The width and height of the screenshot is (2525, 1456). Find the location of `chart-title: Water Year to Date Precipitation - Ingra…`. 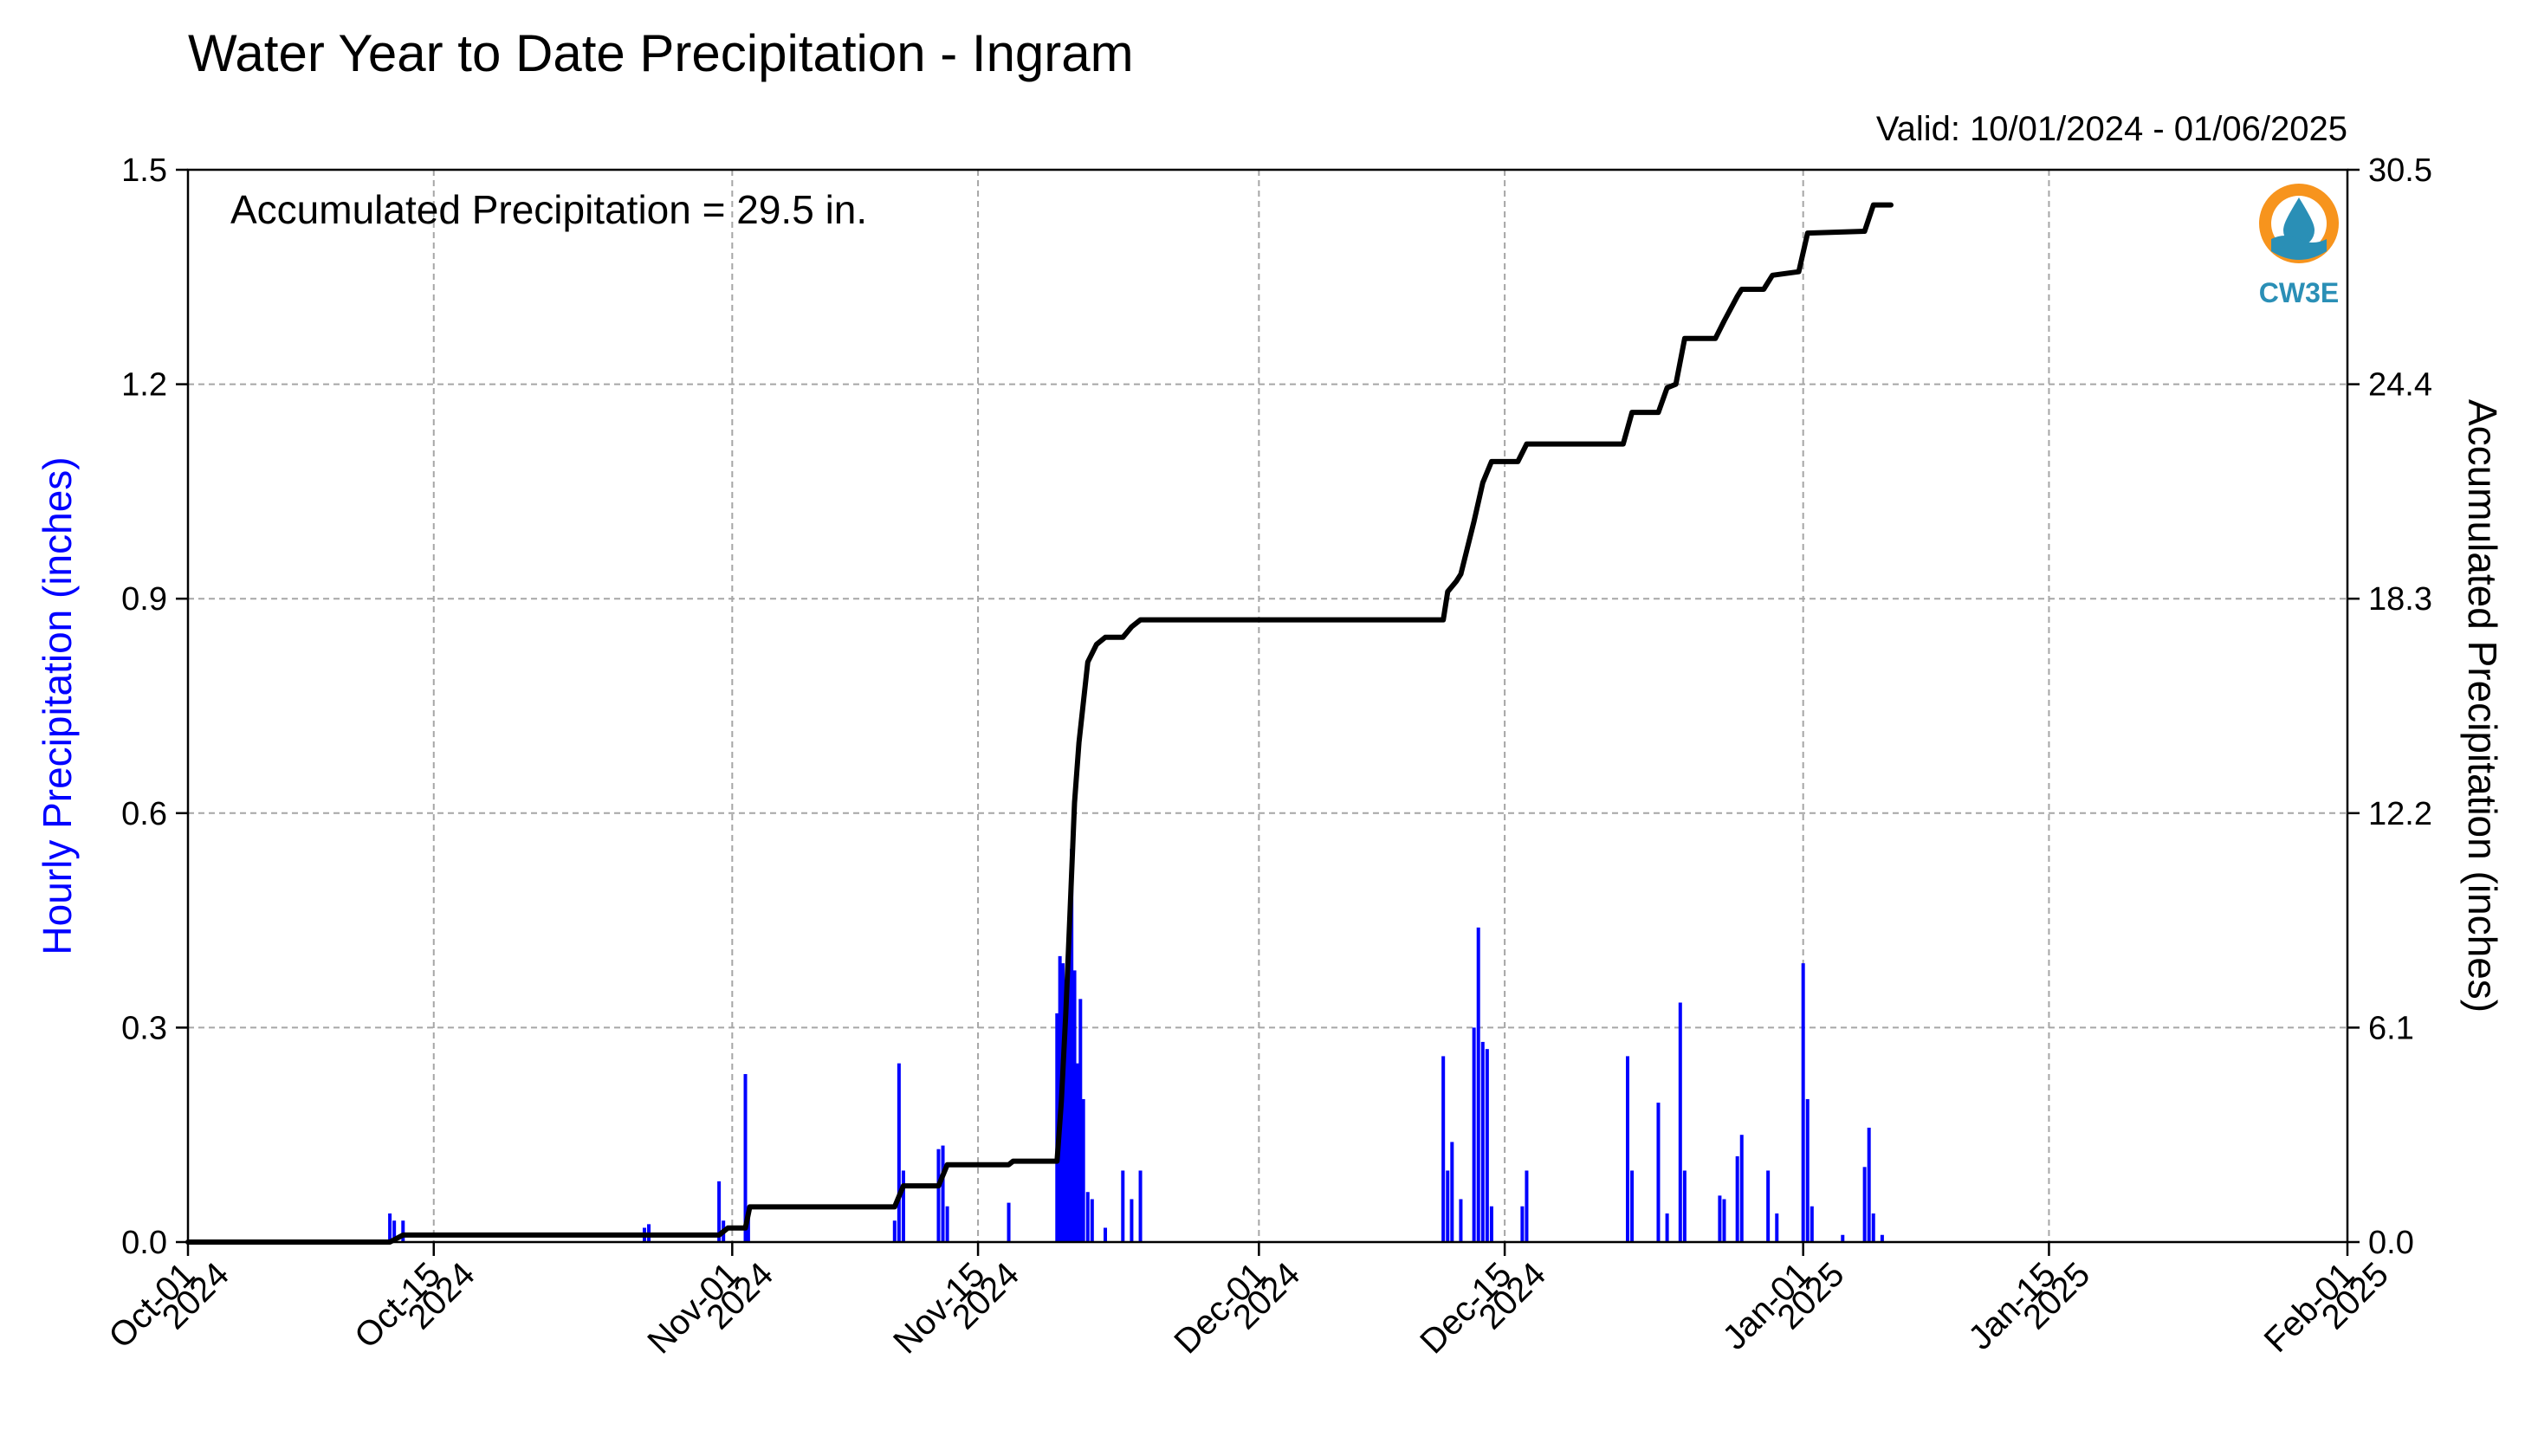

chart-title: Water Year to Date Precipitation - Ingra… is located at coordinates (661, 53).